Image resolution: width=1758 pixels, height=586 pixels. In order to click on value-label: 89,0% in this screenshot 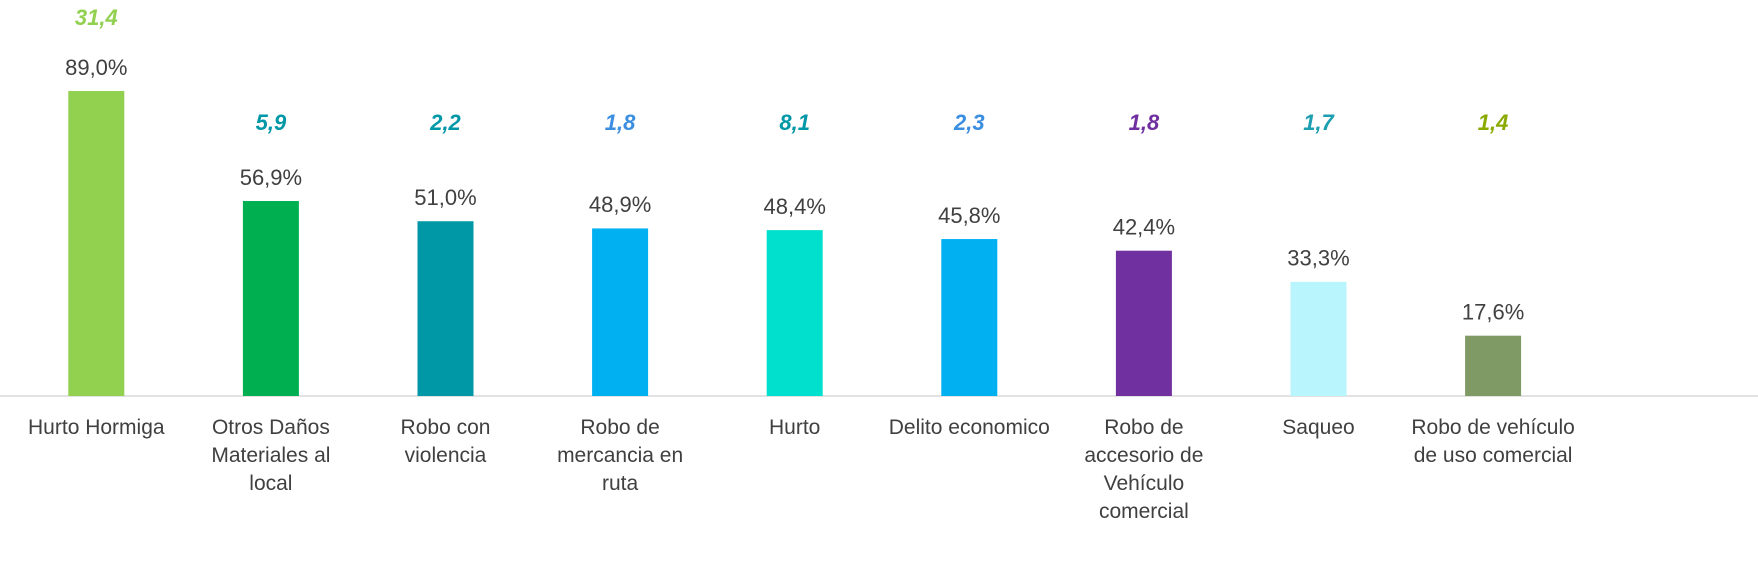, I will do `click(96, 67)`.